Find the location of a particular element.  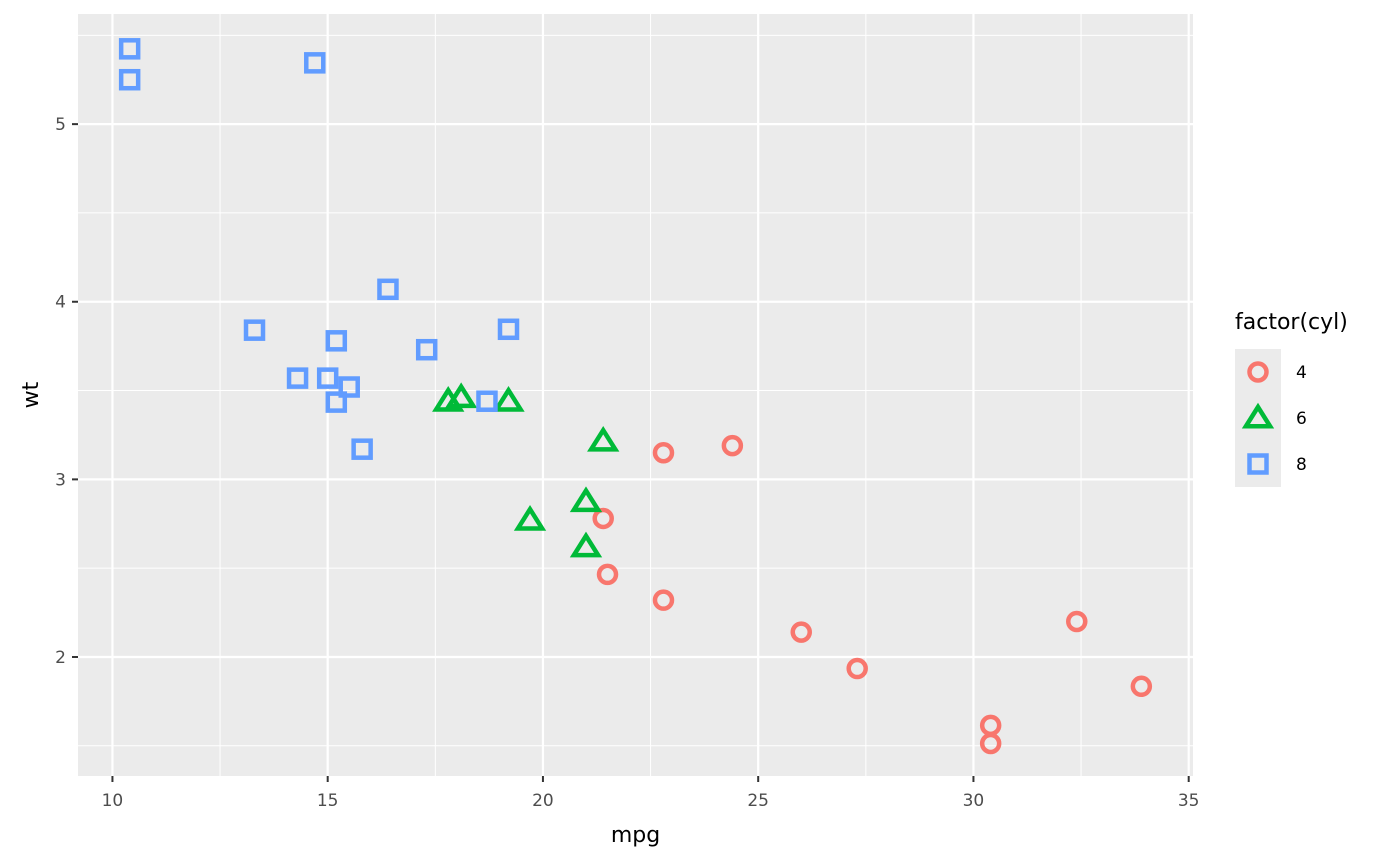

x-tick-label: 30 is located at coordinates (974, 801).